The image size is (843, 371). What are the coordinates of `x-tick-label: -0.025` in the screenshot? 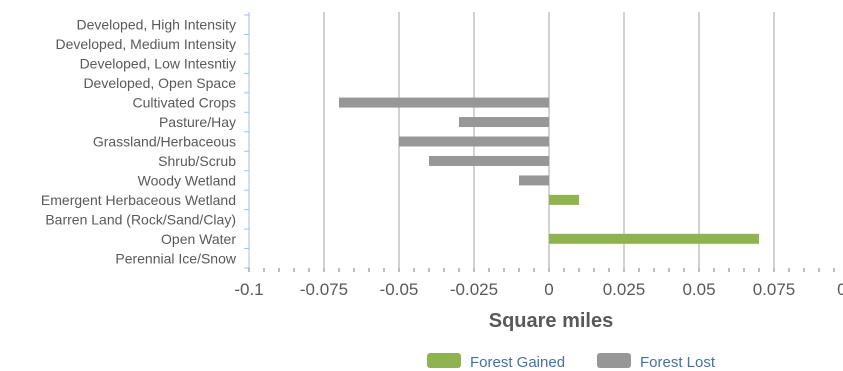 It's located at (474, 289).